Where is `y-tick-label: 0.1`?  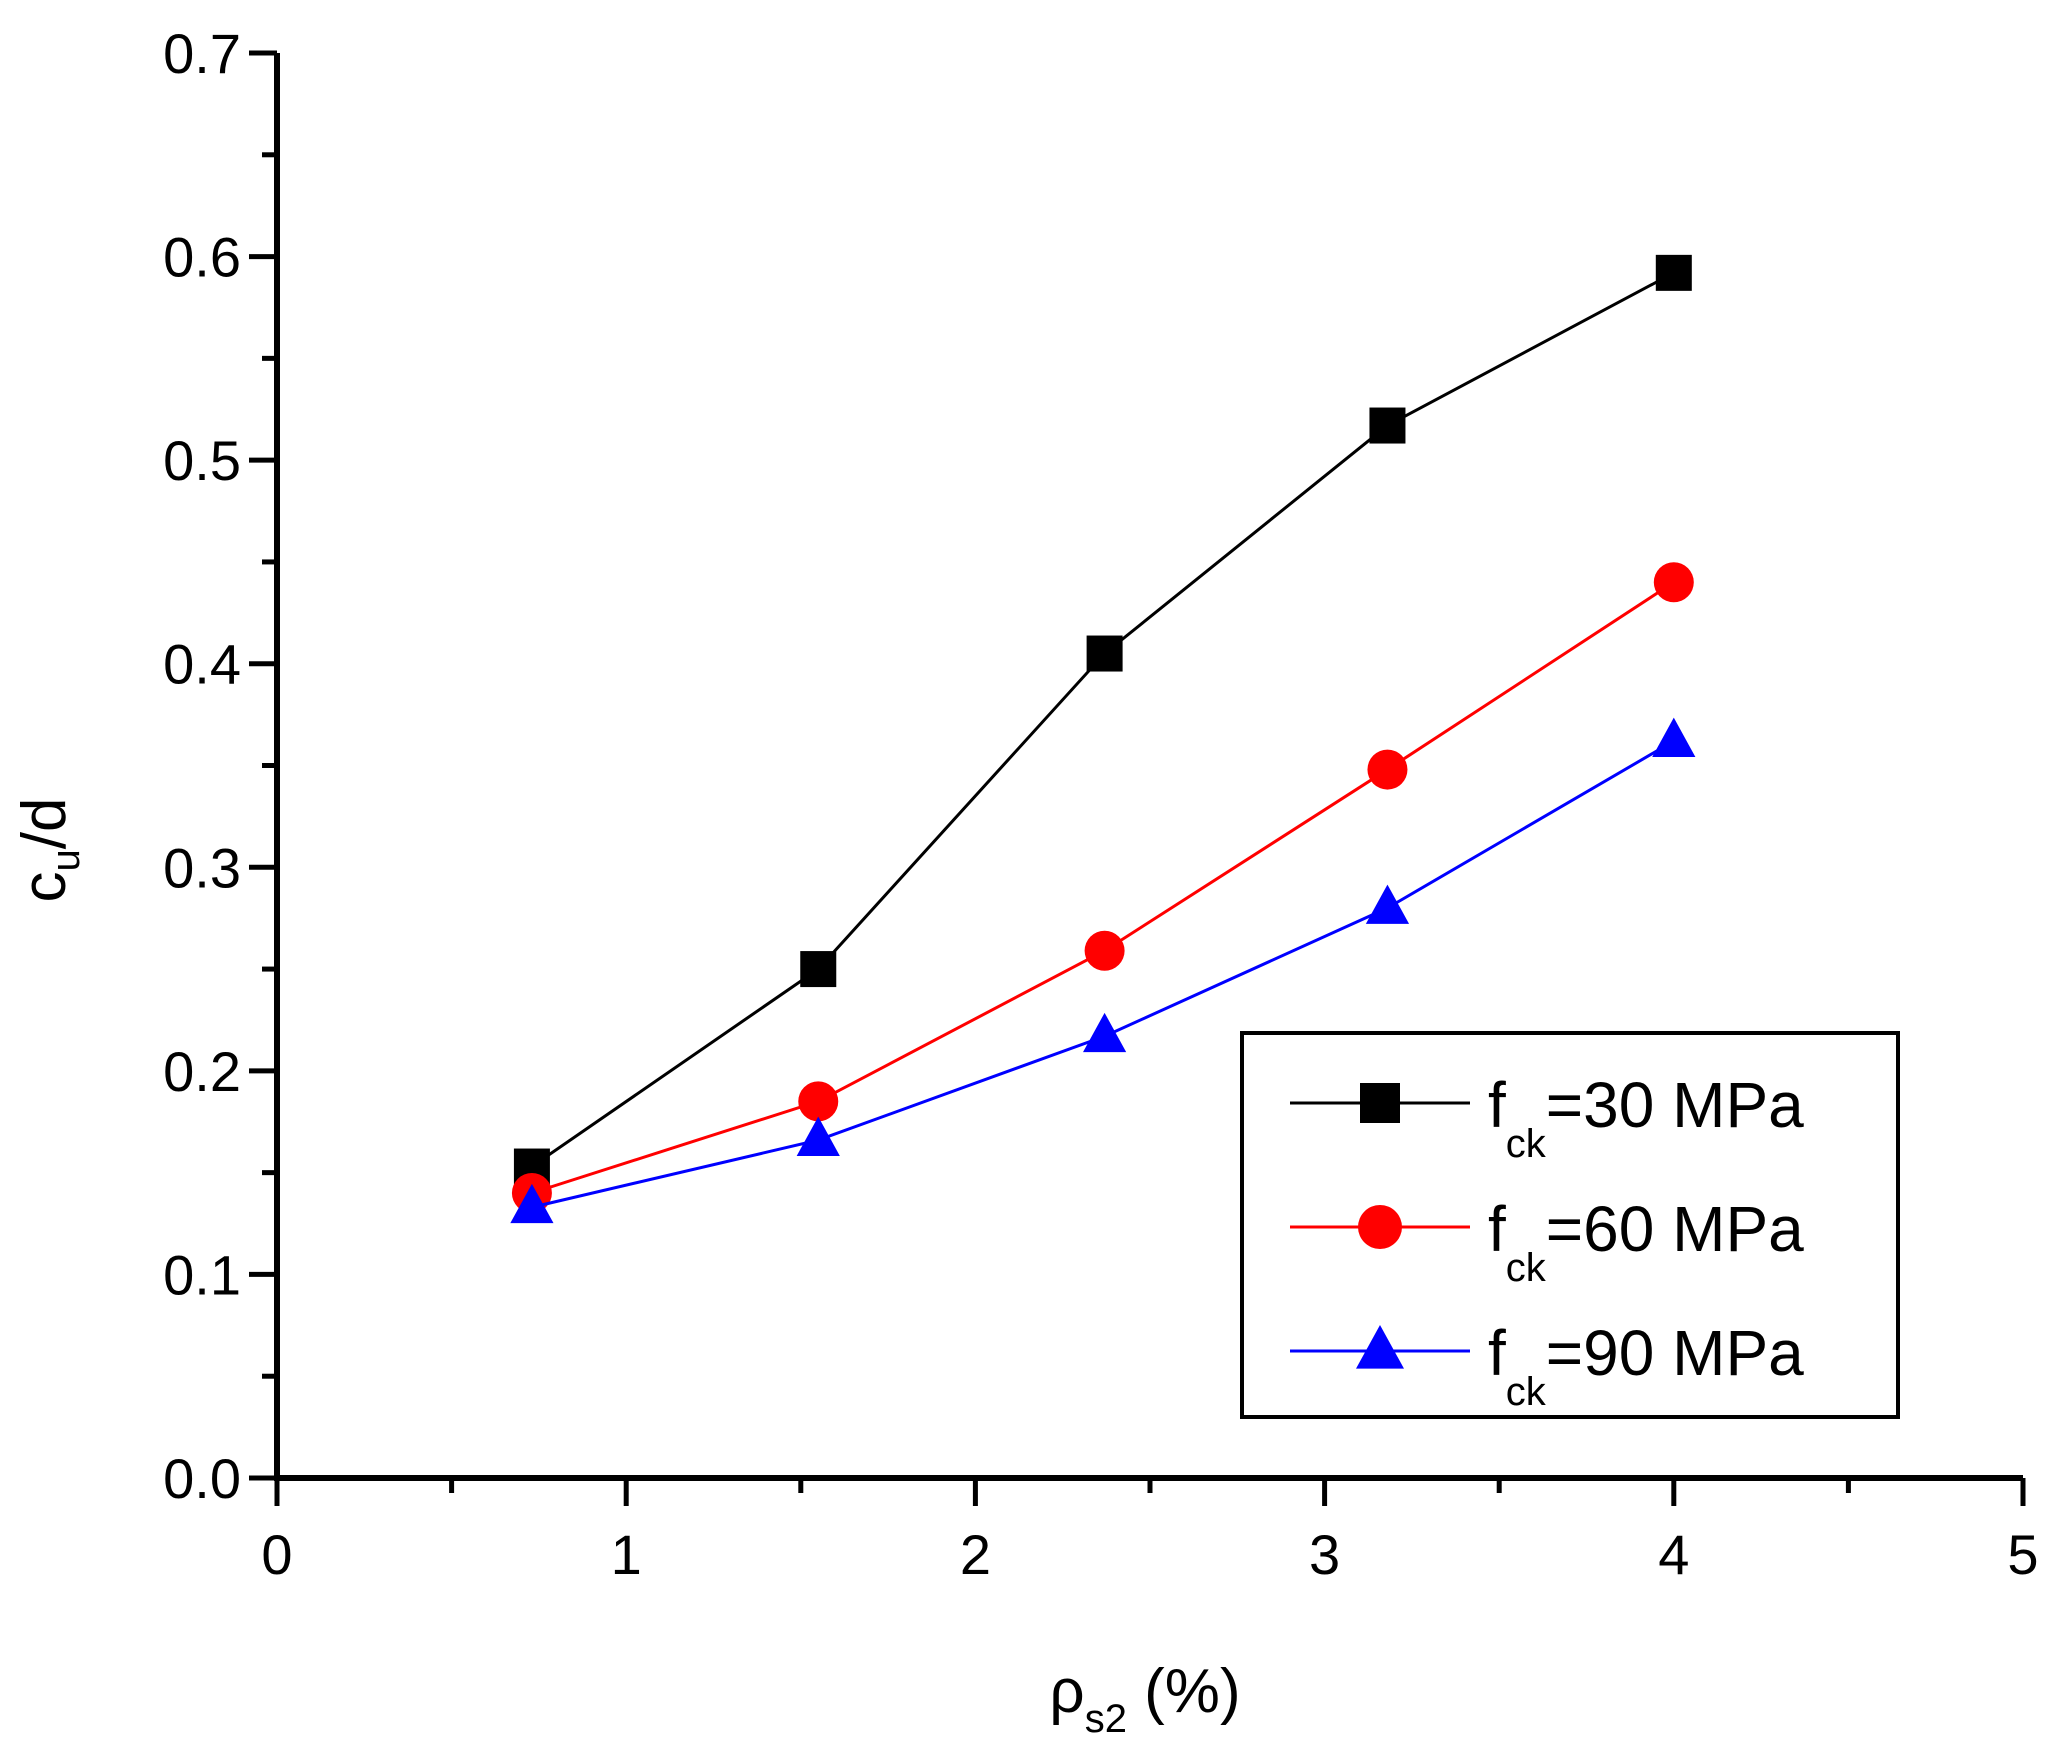
y-tick-label: 0.1 is located at coordinates (202, 1274).